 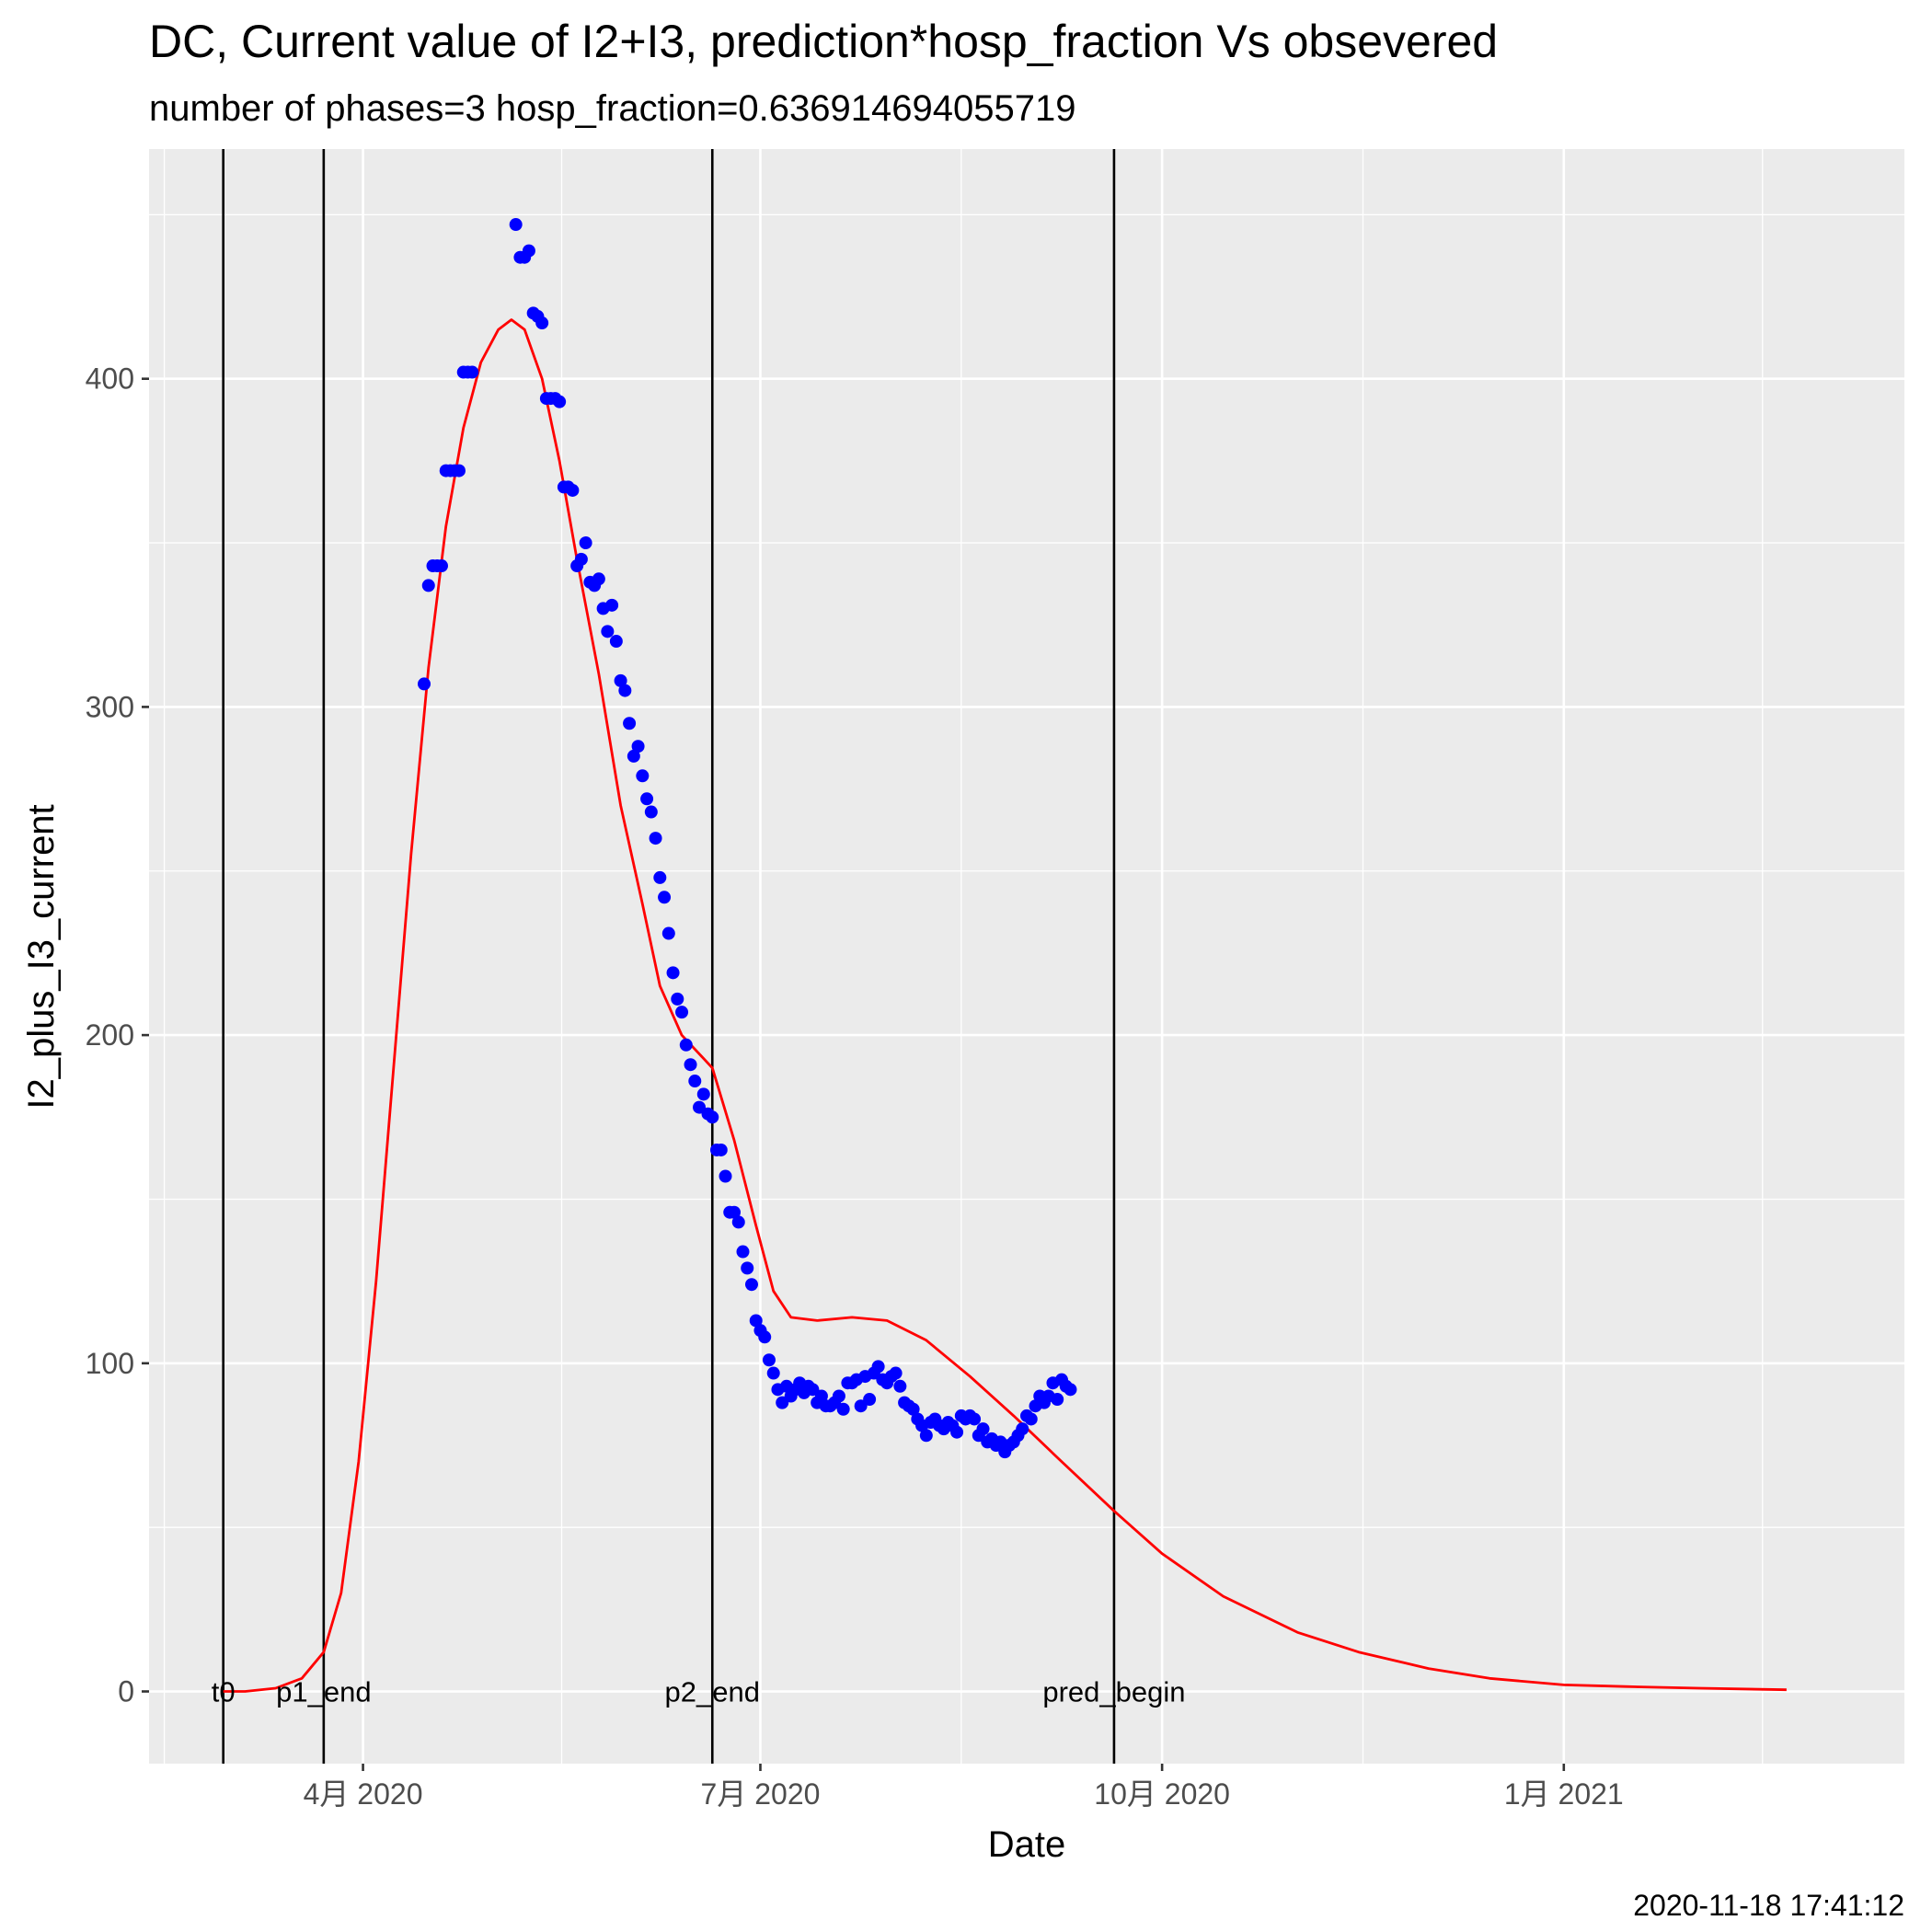 I want to click on phase-line-label: p1_end, so click(x=323, y=1692).